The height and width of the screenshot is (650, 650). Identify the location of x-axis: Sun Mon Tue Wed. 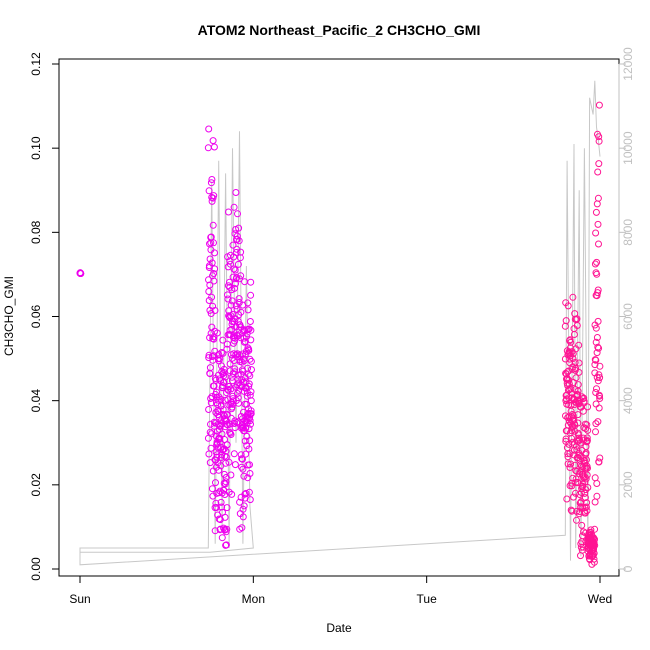
(340, 590).